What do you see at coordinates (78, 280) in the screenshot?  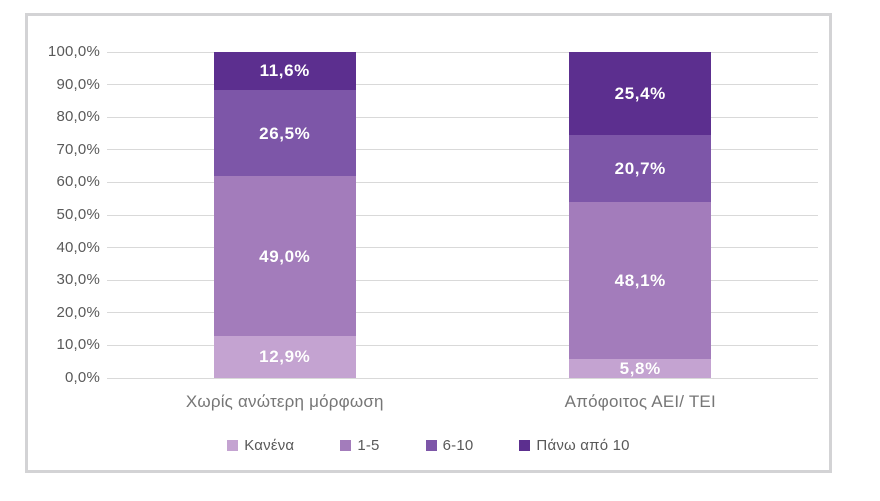 I see `y-axis-tick-label: 30,0%` at bounding box center [78, 280].